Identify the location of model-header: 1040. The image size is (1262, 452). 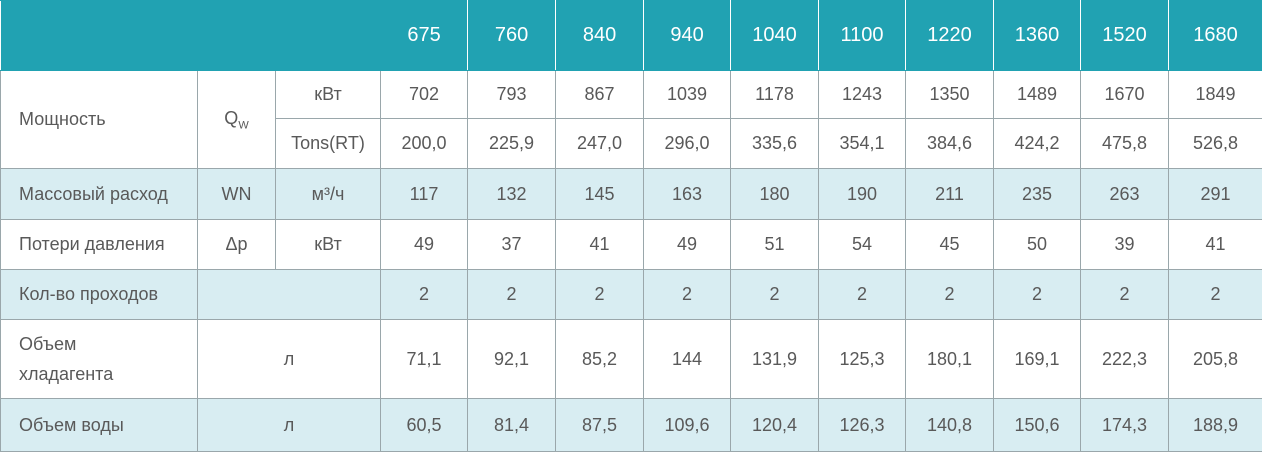
(775, 36).